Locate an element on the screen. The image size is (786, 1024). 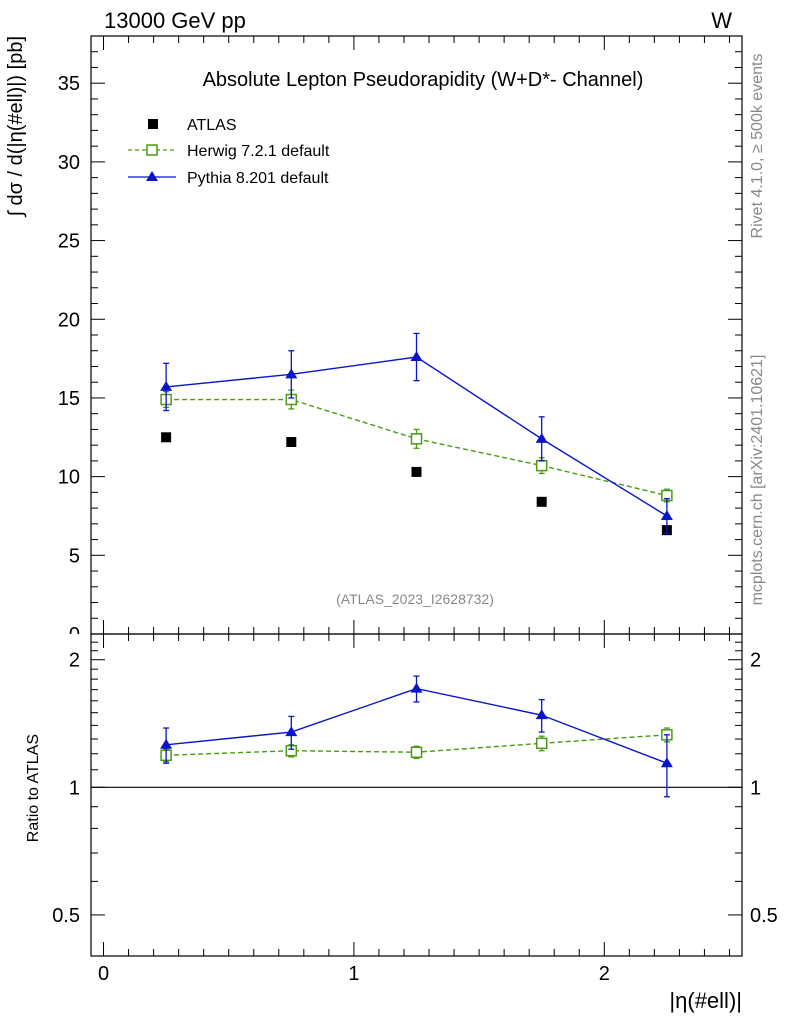
main-y-tick-label: 10 is located at coordinates (69, 478).